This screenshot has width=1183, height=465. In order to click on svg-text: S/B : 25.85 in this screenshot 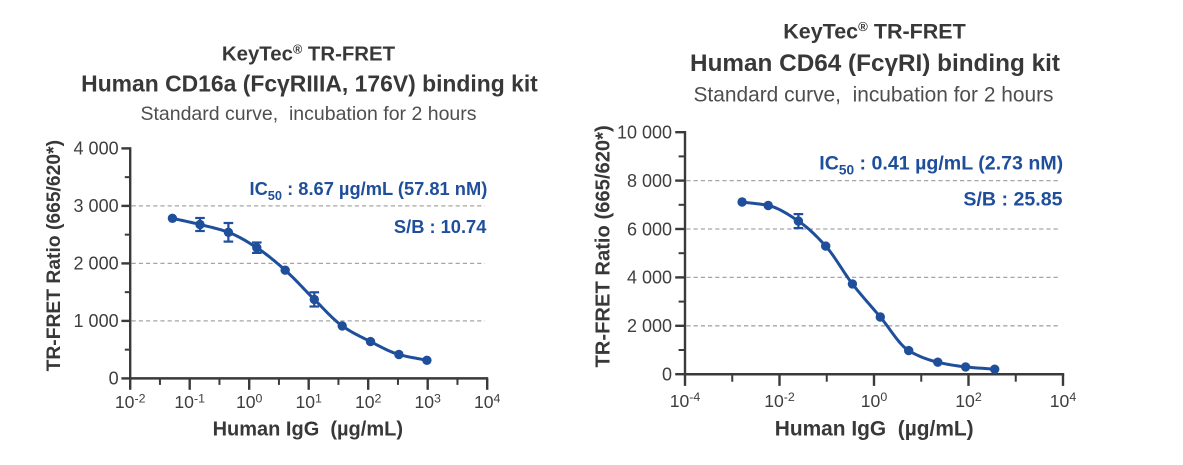, I will do `click(1012, 200)`.